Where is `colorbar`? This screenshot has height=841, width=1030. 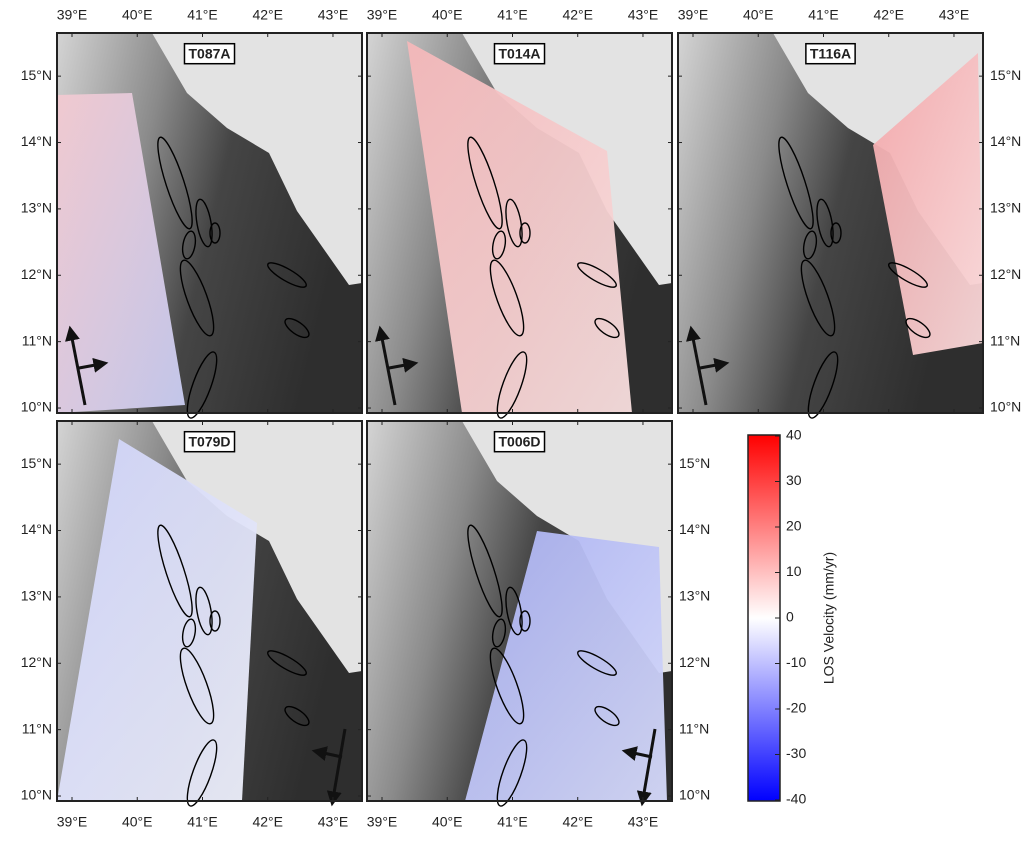 colorbar is located at coordinates (764, 618).